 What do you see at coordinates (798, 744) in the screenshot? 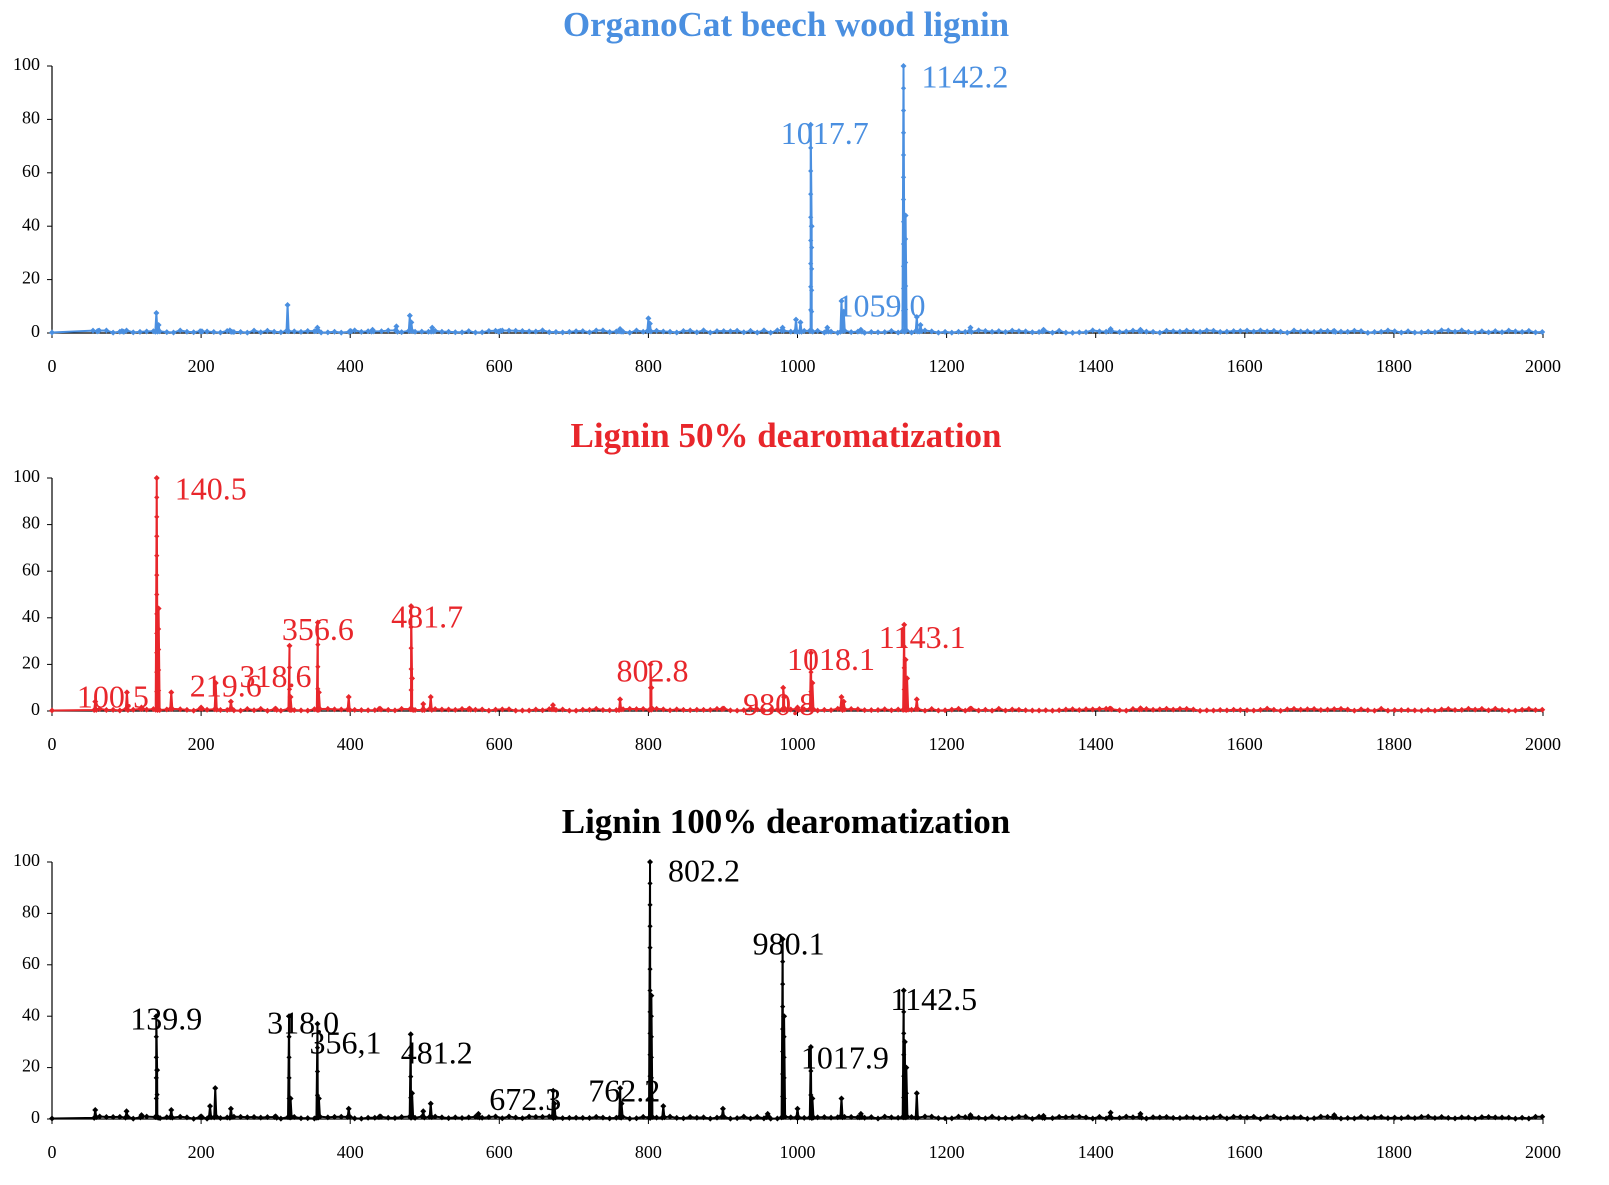
I see `x-tick-label: 1000` at bounding box center [798, 744].